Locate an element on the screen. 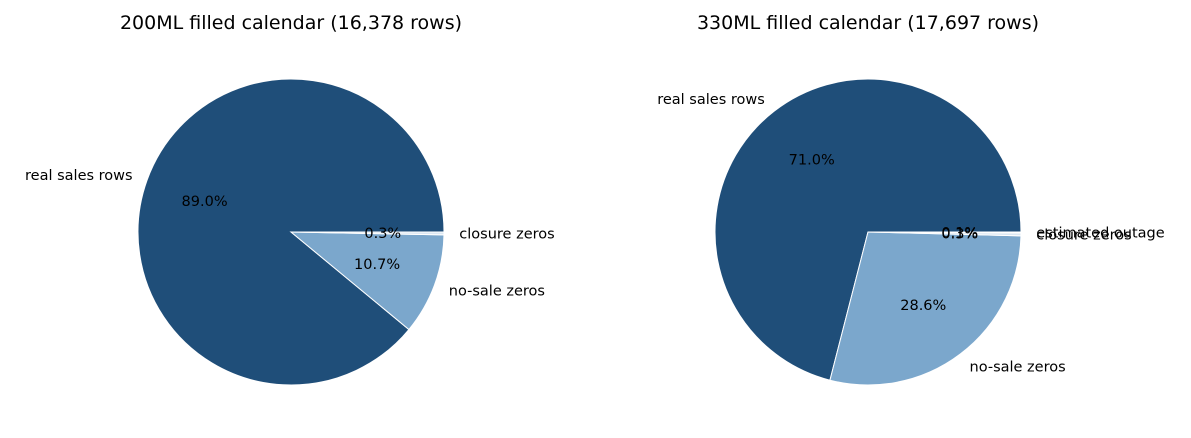  pie-slice-closure-zeros is located at coordinates (367, 233).